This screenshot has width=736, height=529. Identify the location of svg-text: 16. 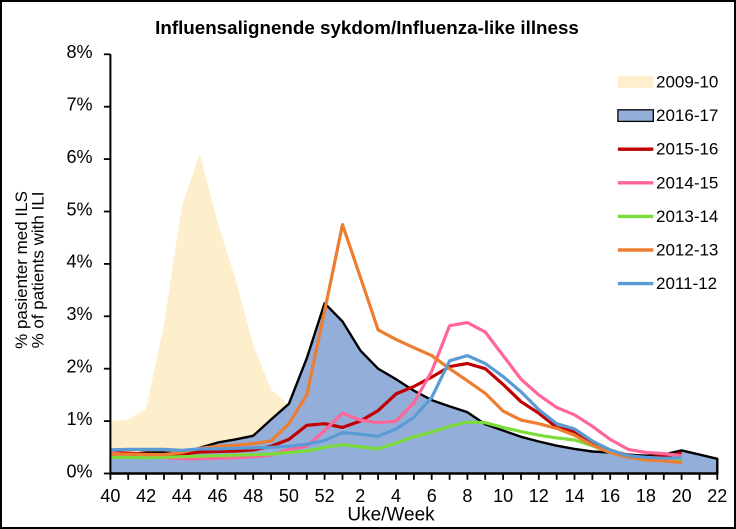
(610, 496).